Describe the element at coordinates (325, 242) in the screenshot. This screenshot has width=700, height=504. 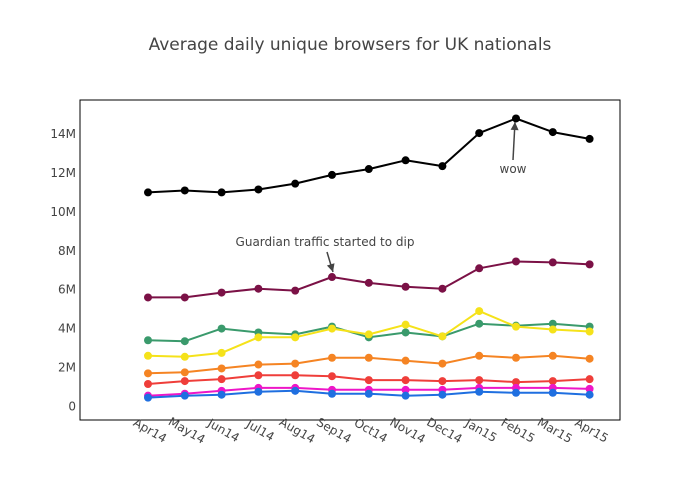
I see `annotation-text: Guardian traffic started to dip` at that location.